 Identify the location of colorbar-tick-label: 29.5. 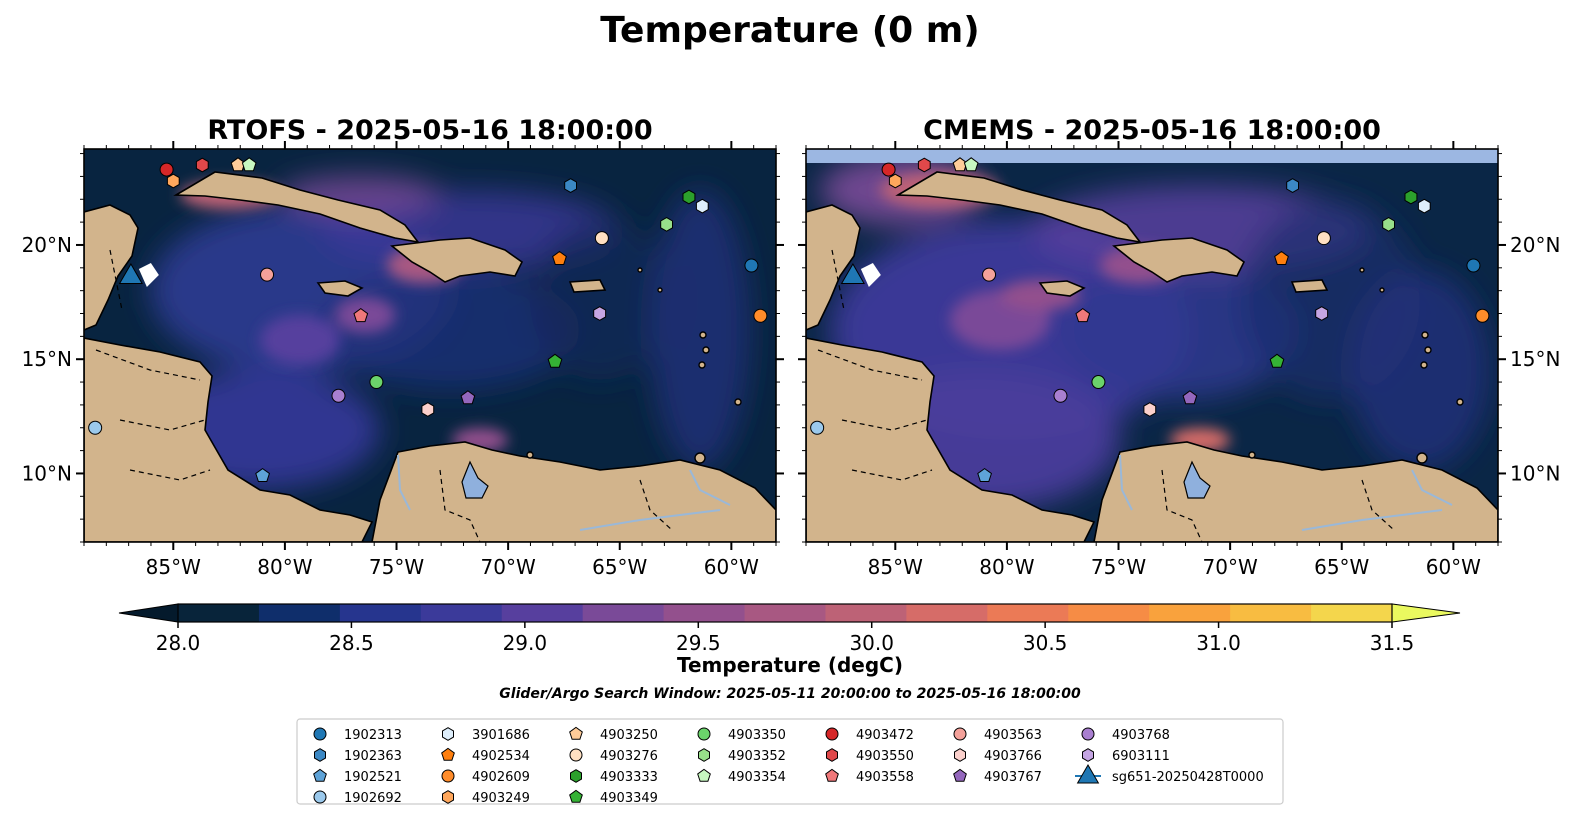
(698, 643).